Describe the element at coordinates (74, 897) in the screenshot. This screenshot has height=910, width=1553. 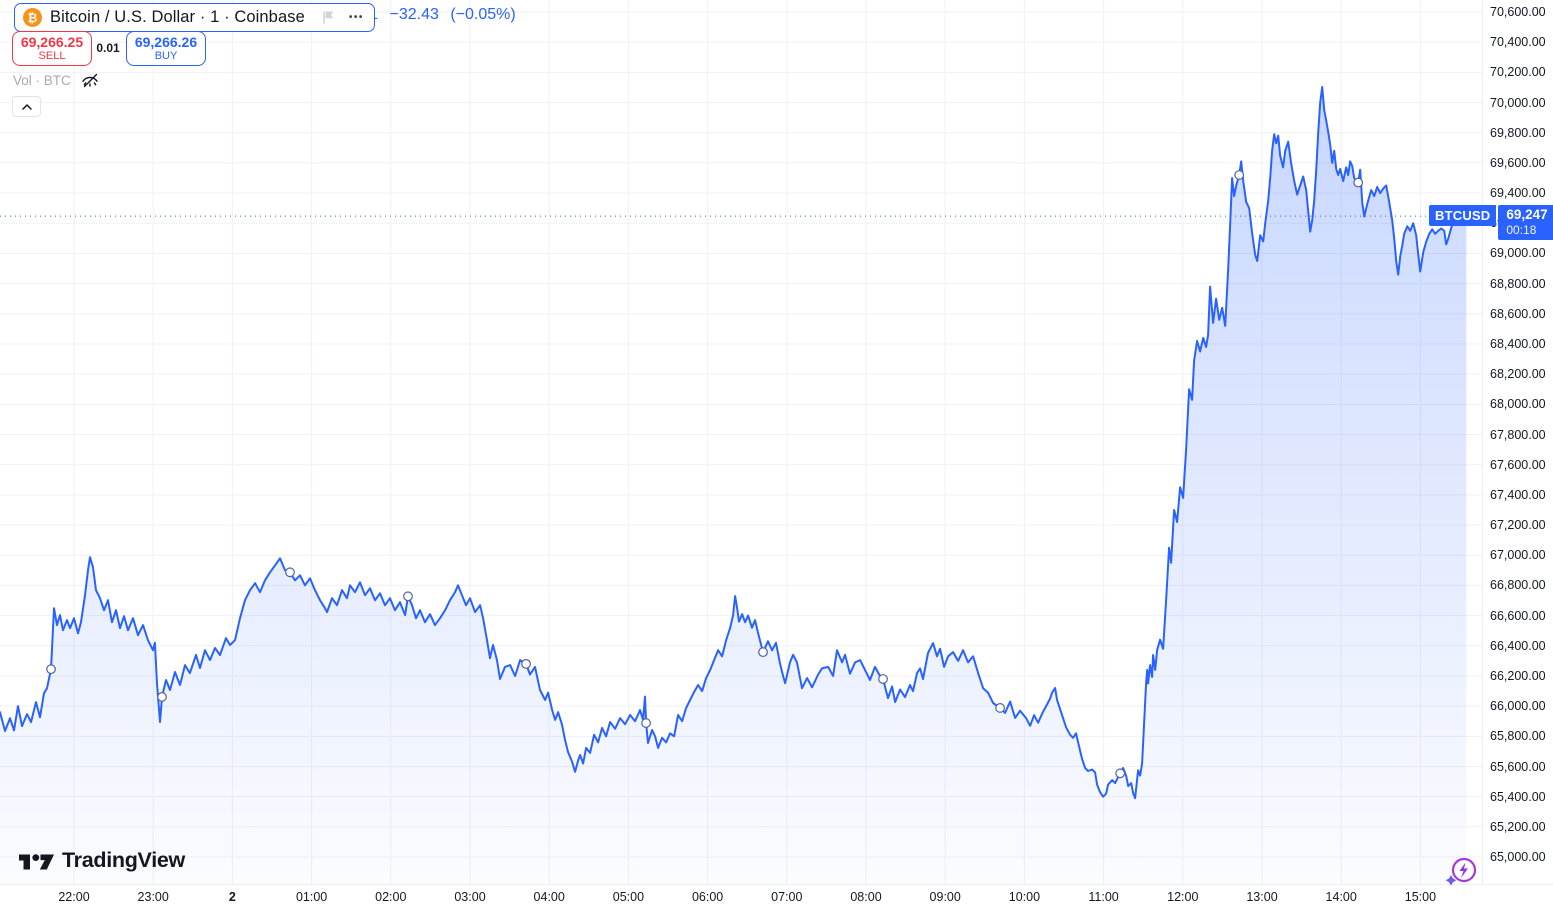
I see `x-axis-label: 22:00` at that location.